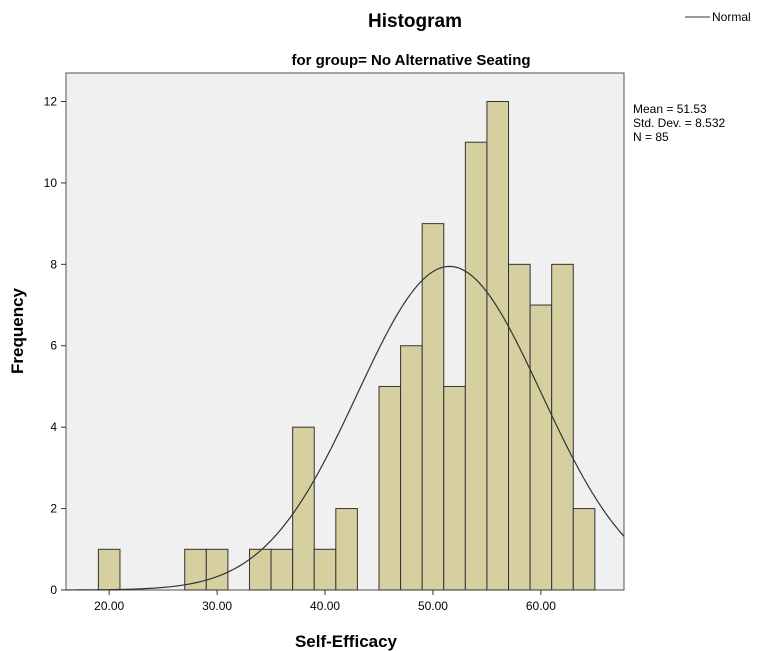 Image resolution: width=760 pixels, height=651 pixels. I want to click on x-tick-label: 60.00, so click(541, 606).